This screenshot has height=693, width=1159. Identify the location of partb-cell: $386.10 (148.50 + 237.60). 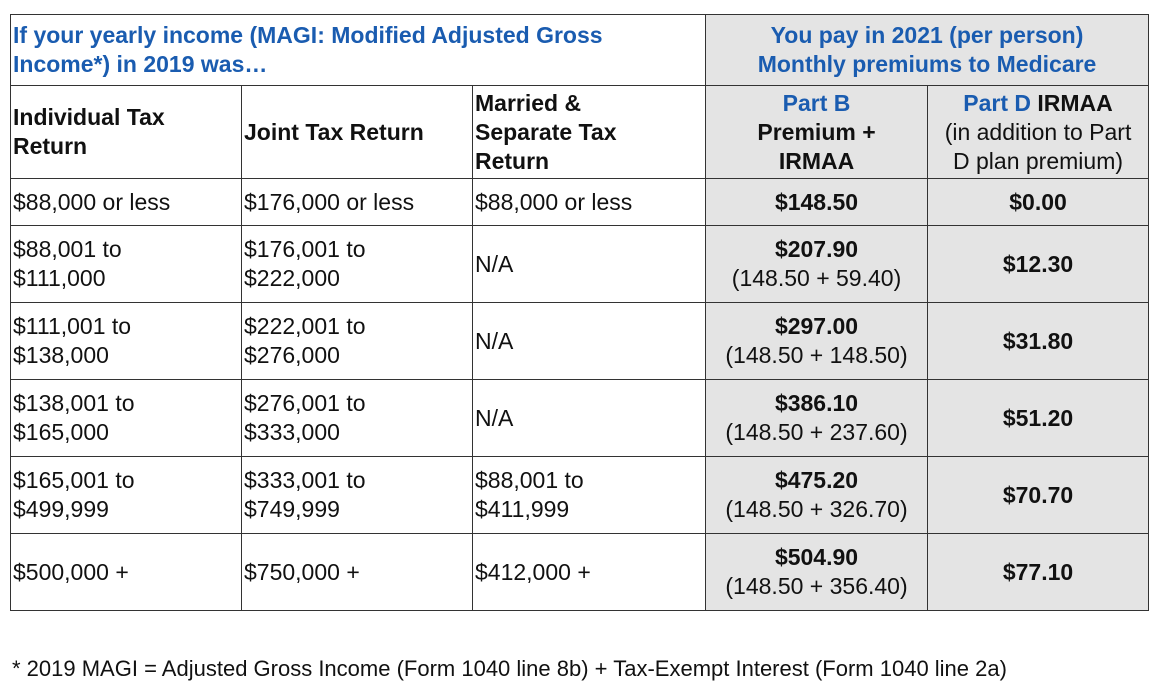
(817, 418).